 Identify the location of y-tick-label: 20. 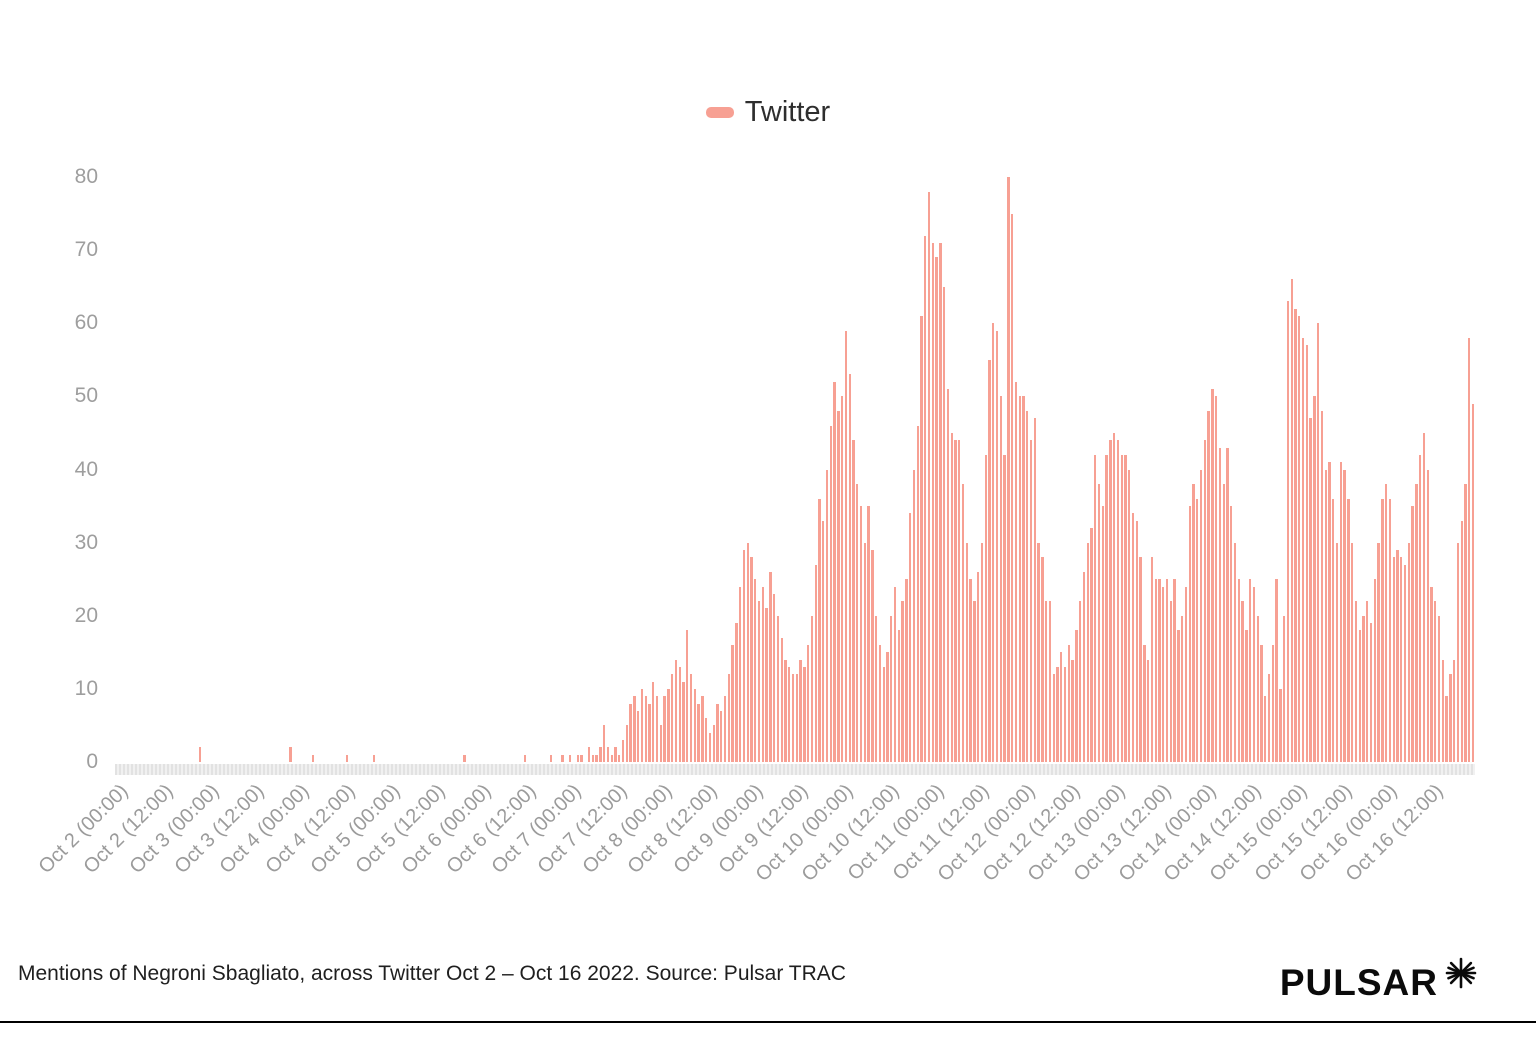
(86, 615).